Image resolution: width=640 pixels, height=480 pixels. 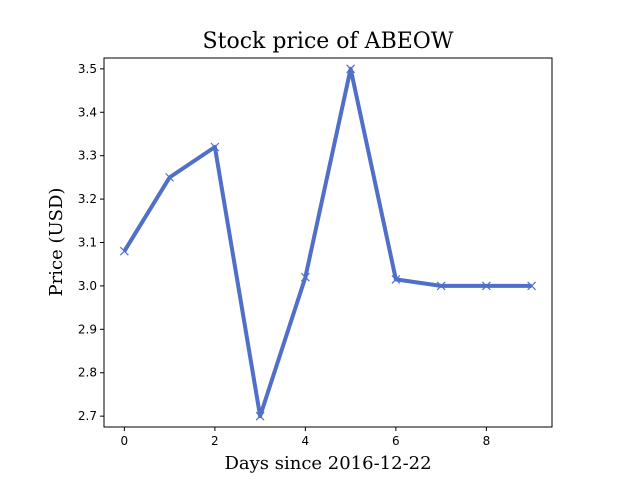 I want to click on y-tick-label: 3.4, so click(x=87, y=112).